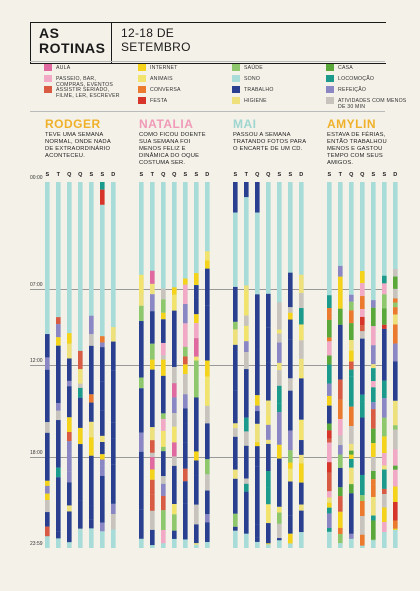 The height and width of the screenshot is (591, 420). What do you see at coordinates (207, 175) in the screenshot?
I see `day-label: D` at bounding box center [207, 175].